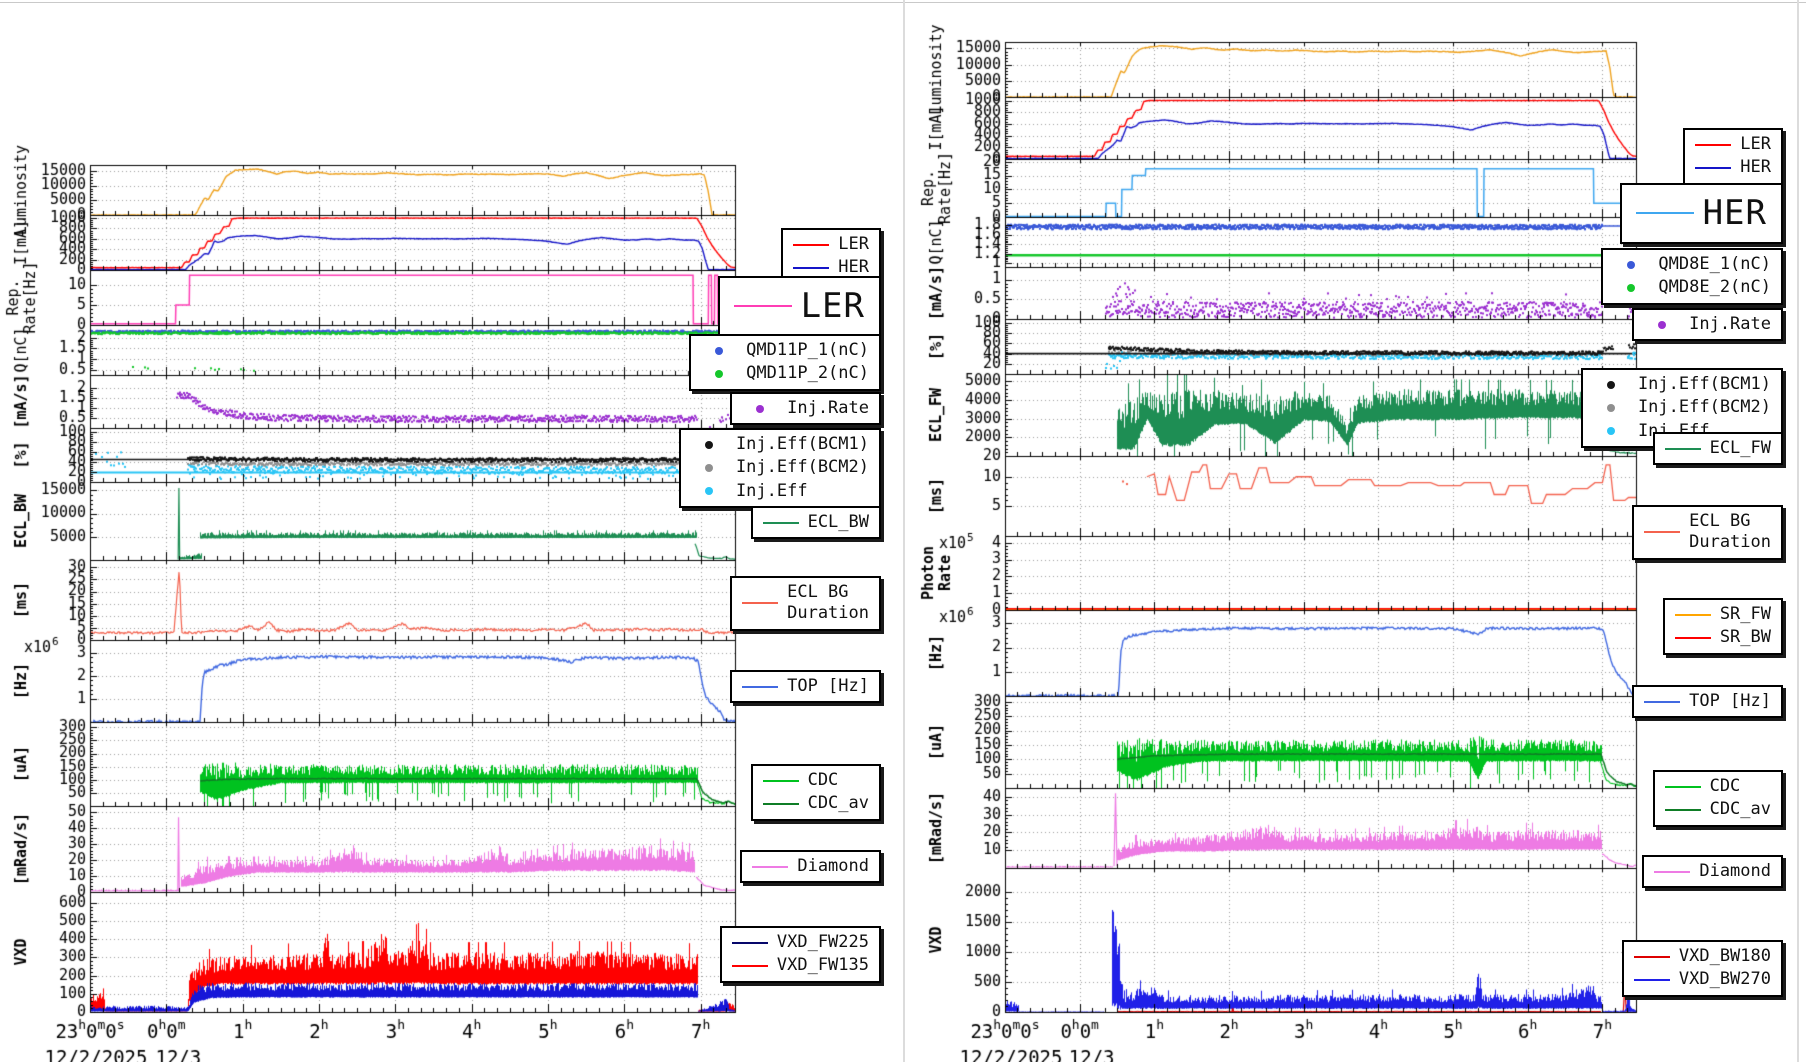  What do you see at coordinates (1692, 287) in the screenshot?
I see `legend-entry: QMD8E_2(nC)` at bounding box center [1692, 287].